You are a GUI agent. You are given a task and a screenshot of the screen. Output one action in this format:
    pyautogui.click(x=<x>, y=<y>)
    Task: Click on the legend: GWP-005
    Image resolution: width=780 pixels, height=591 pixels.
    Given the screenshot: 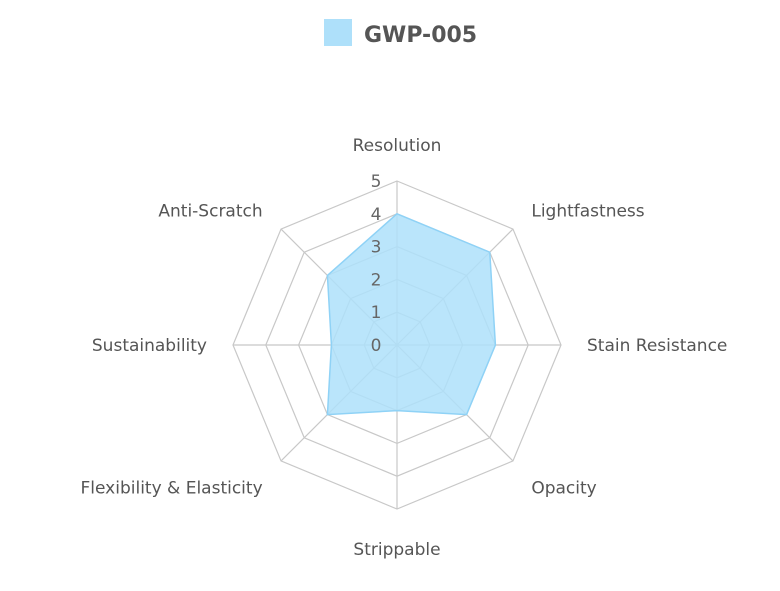 What is the action you would take?
    pyautogui.click(x=400, y=33)
    